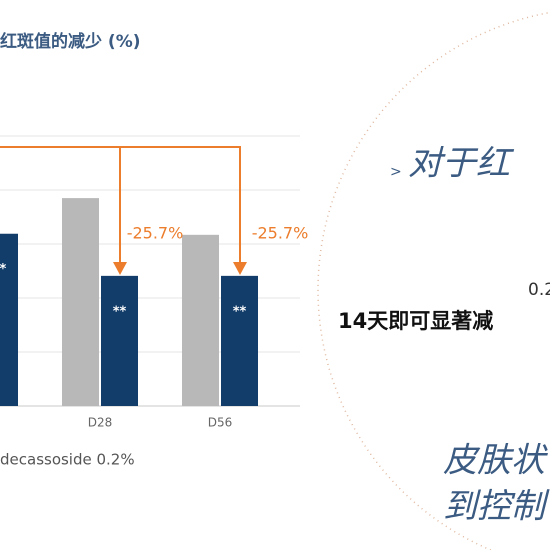 The height and width of the screenshot is (550, 550). Describe the element at coordinates (461, 164) in the screenshot. I see `side-heading: 对于红` at that location.